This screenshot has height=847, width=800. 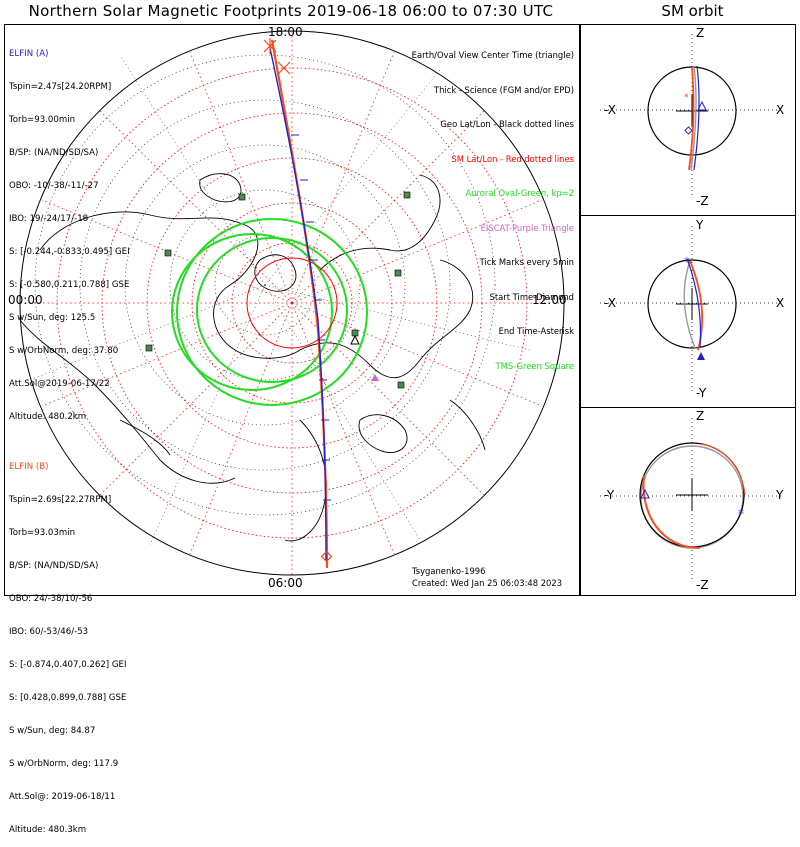 I want to click on orbit-xz: *, so click(x=692, y=115).